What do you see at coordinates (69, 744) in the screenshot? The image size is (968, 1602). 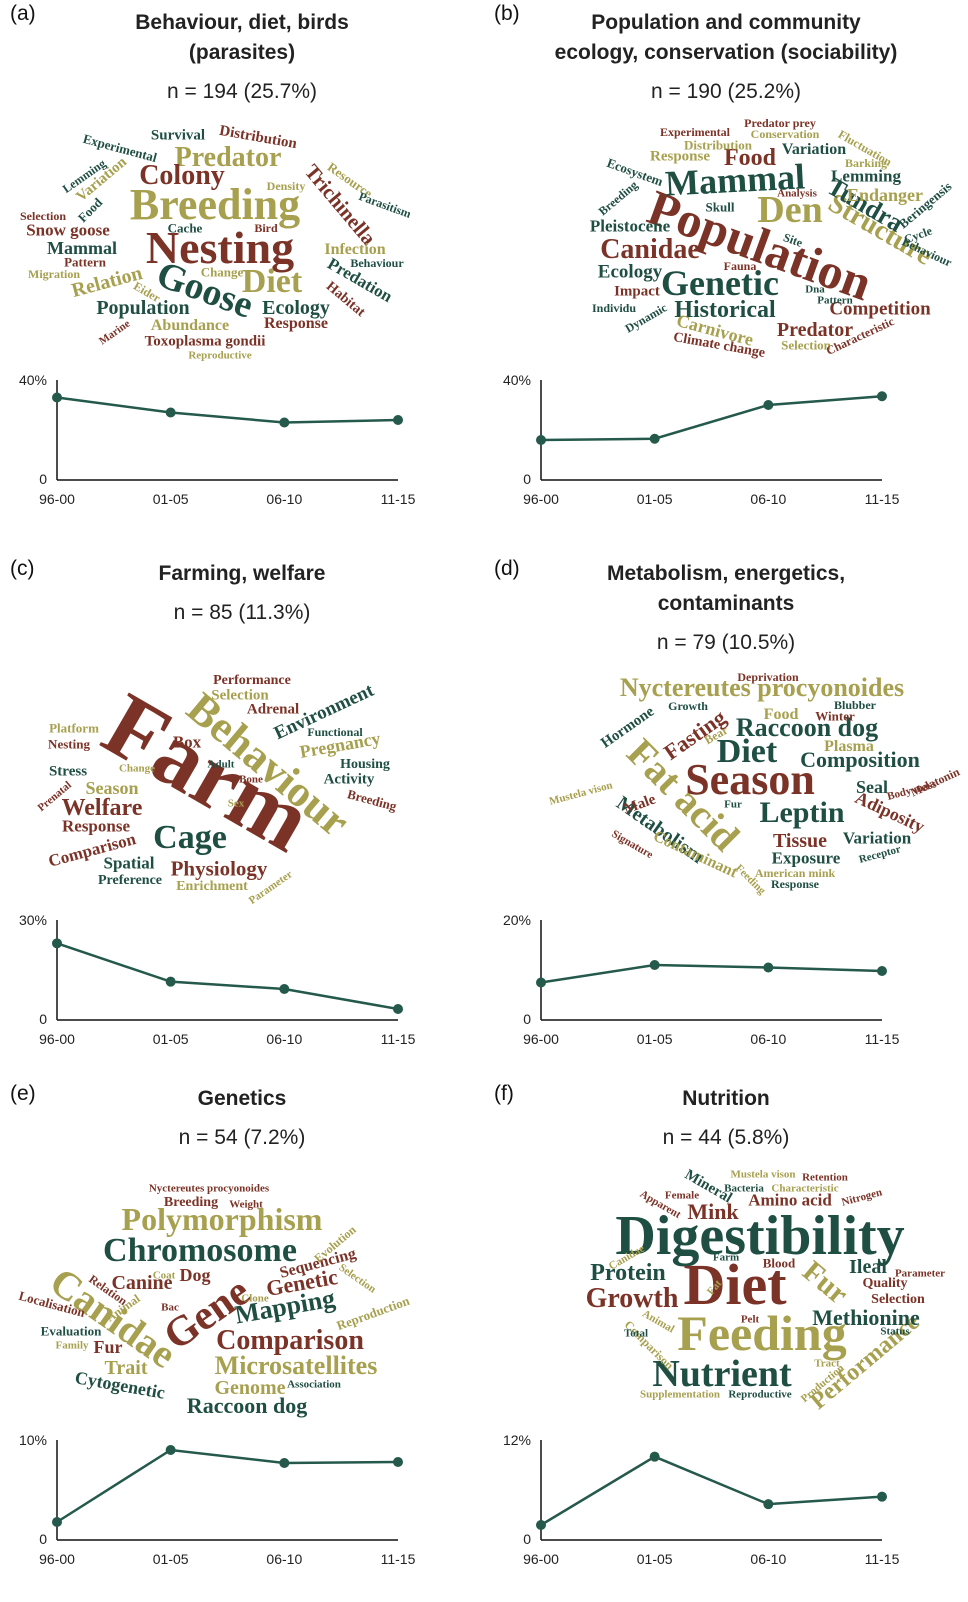 I see `cloud-word: Nesting` at bounding box center [69, 744].